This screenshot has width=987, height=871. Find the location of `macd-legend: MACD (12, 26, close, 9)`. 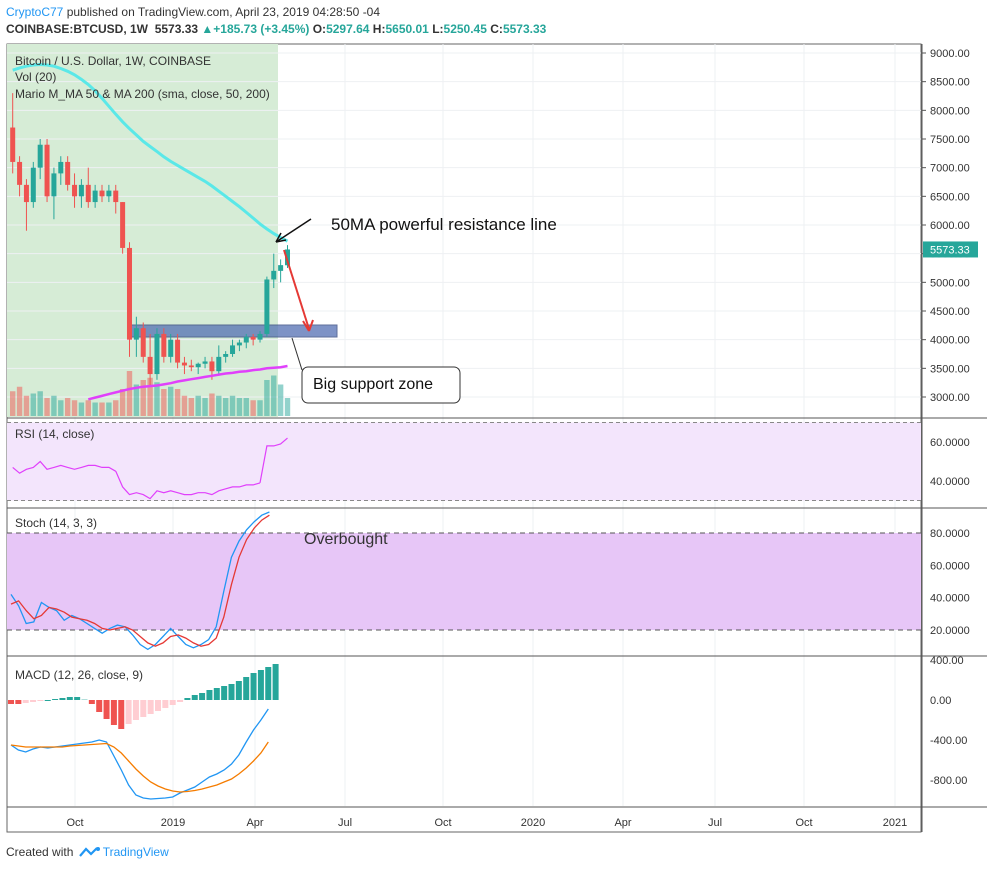

macd-legend: MACD (12, 26, close, 9) is located at coordinates (79, 675).